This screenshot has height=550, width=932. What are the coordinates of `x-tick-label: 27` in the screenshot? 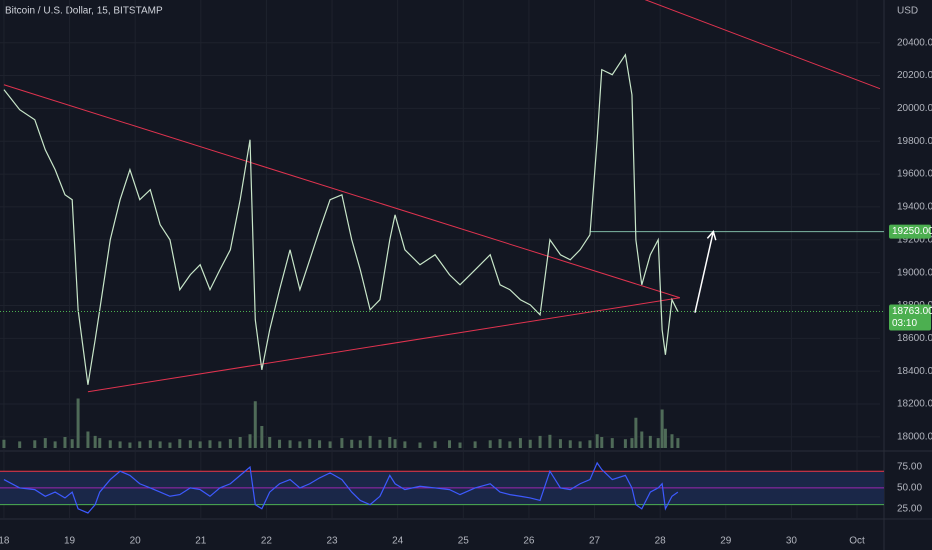 It's located at (595, 541).